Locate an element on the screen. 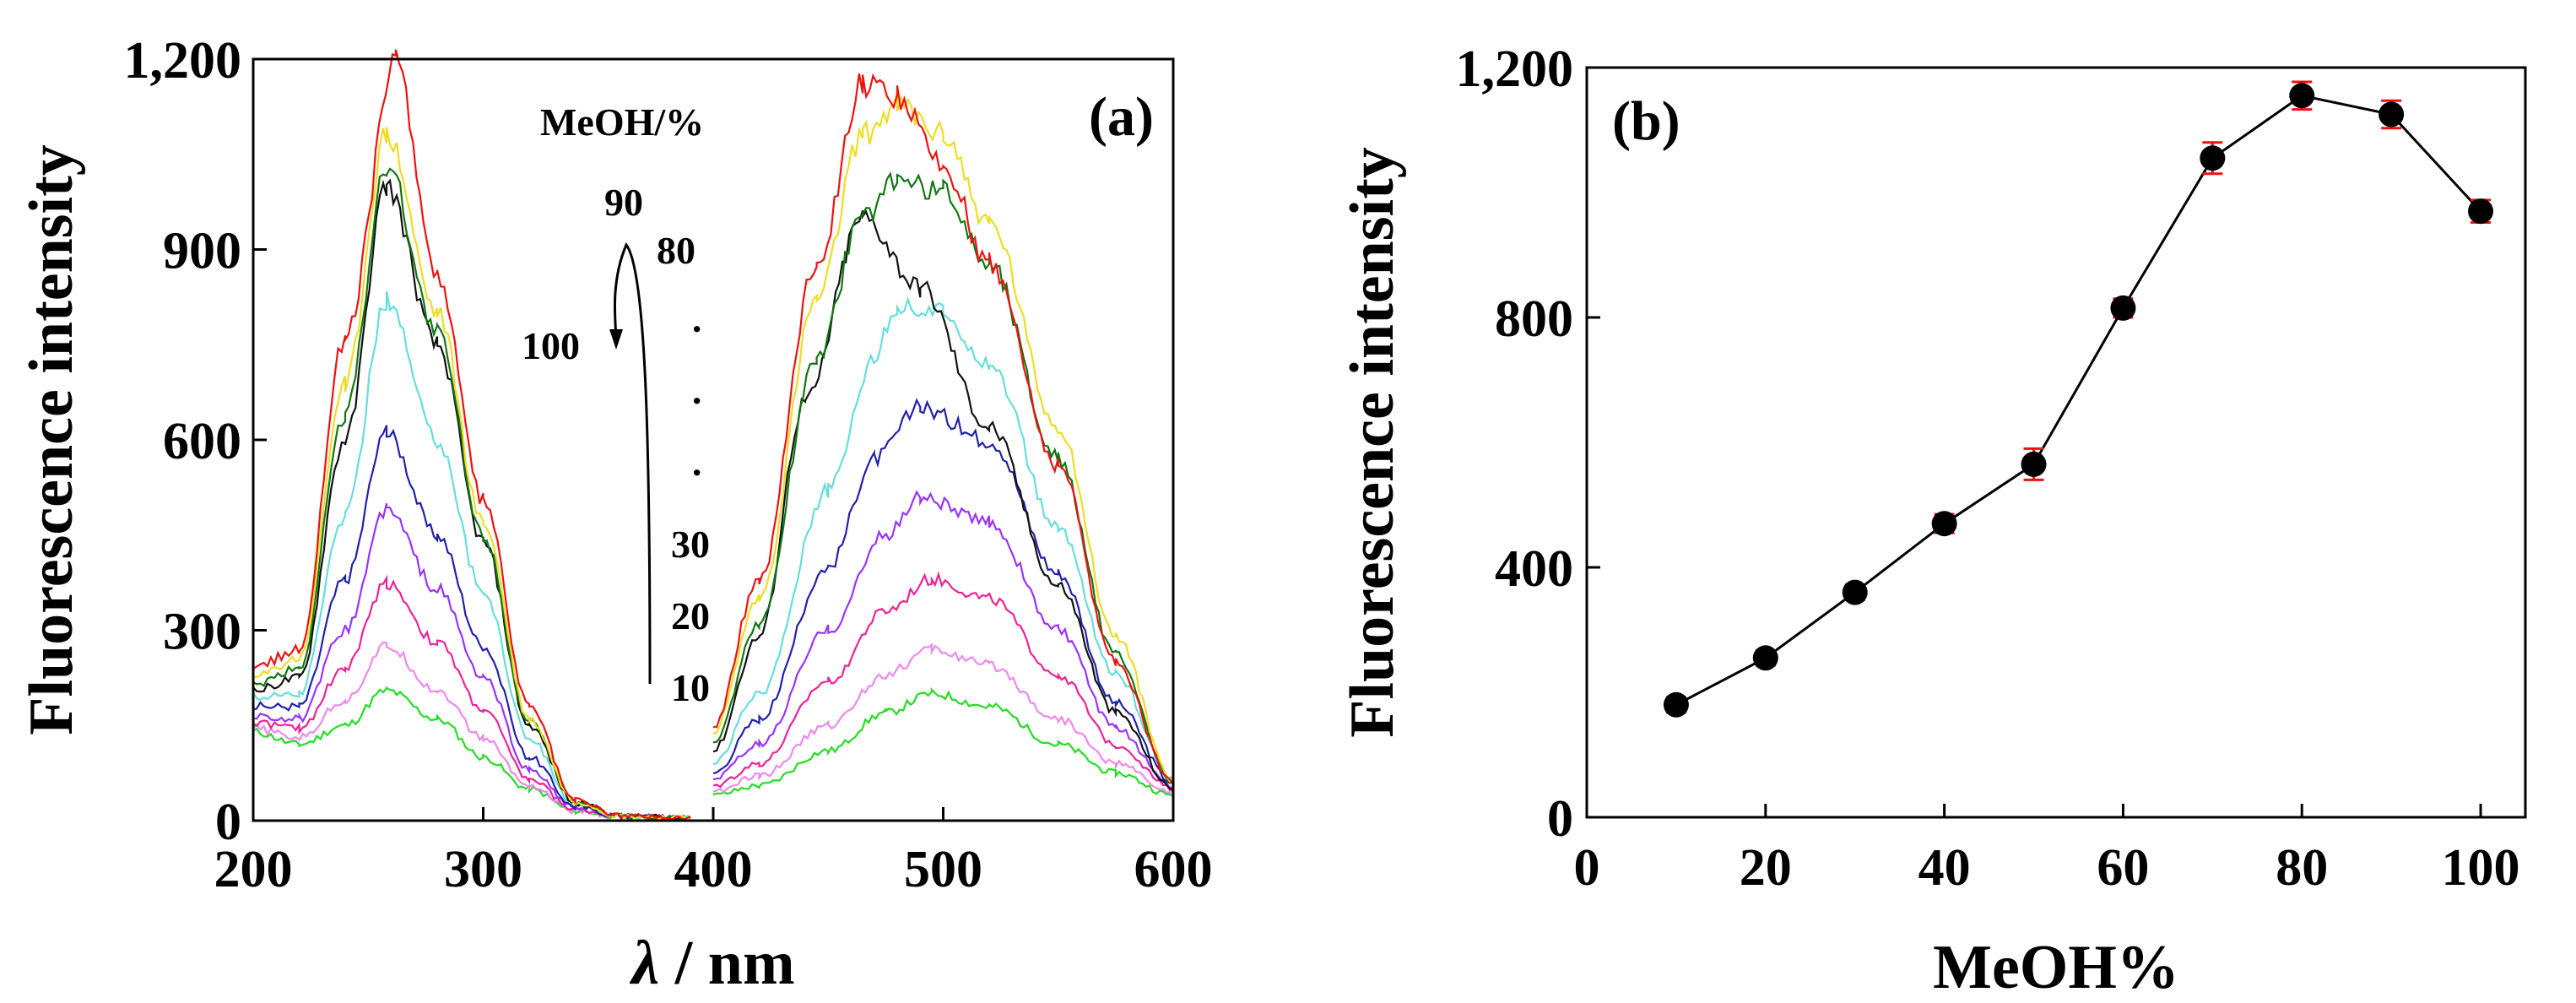 This screenshot has width=2576, height=1003. panel-a-y-tick-label: 0 is located at coordinates (228, 822).